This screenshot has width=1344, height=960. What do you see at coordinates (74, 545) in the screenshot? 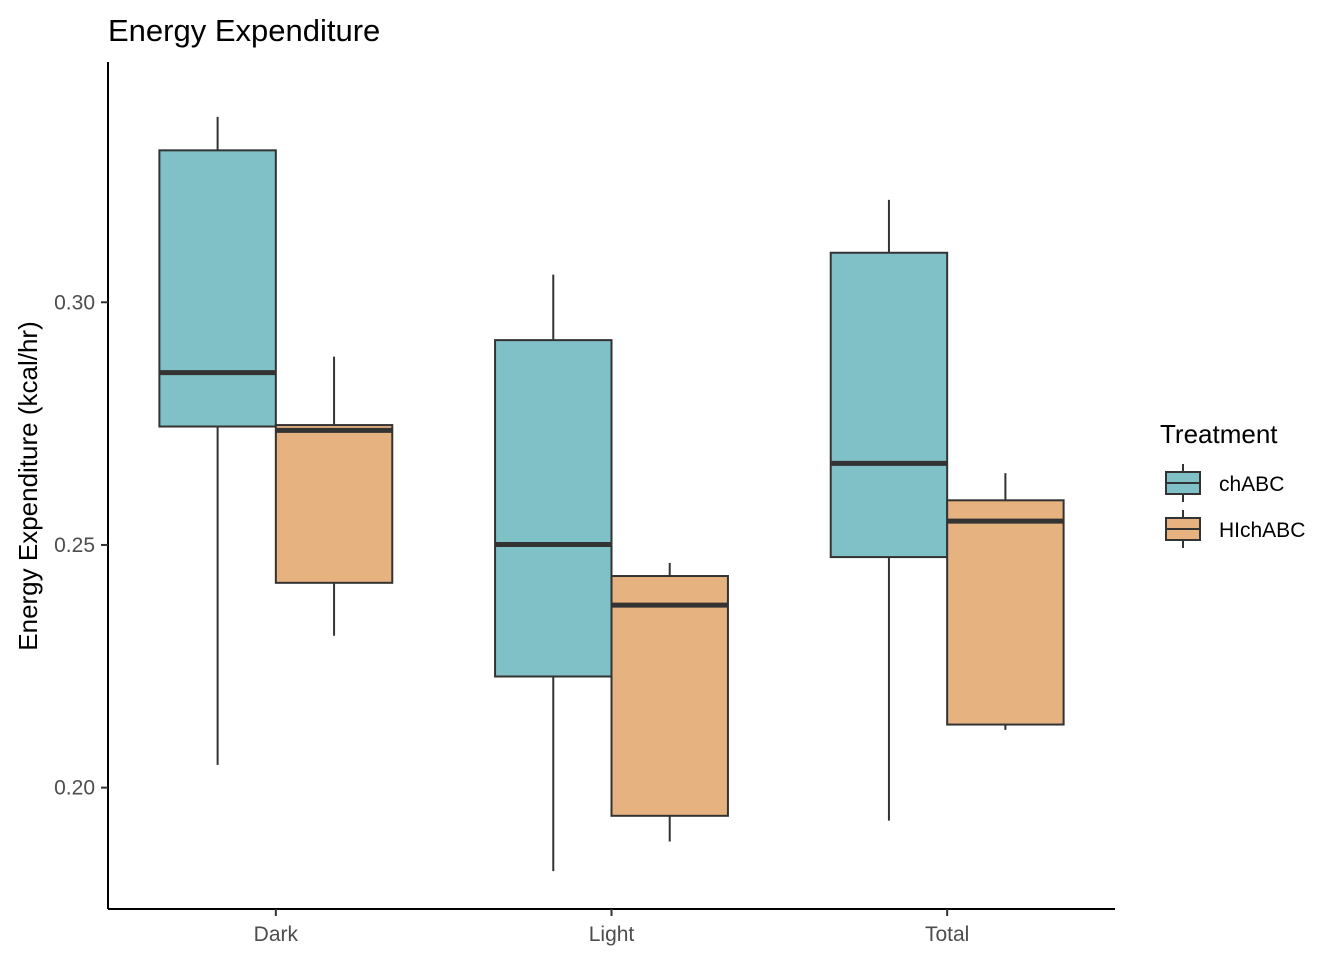
I see `y-tick-label: 0.25` at bounding box center [74, 545].